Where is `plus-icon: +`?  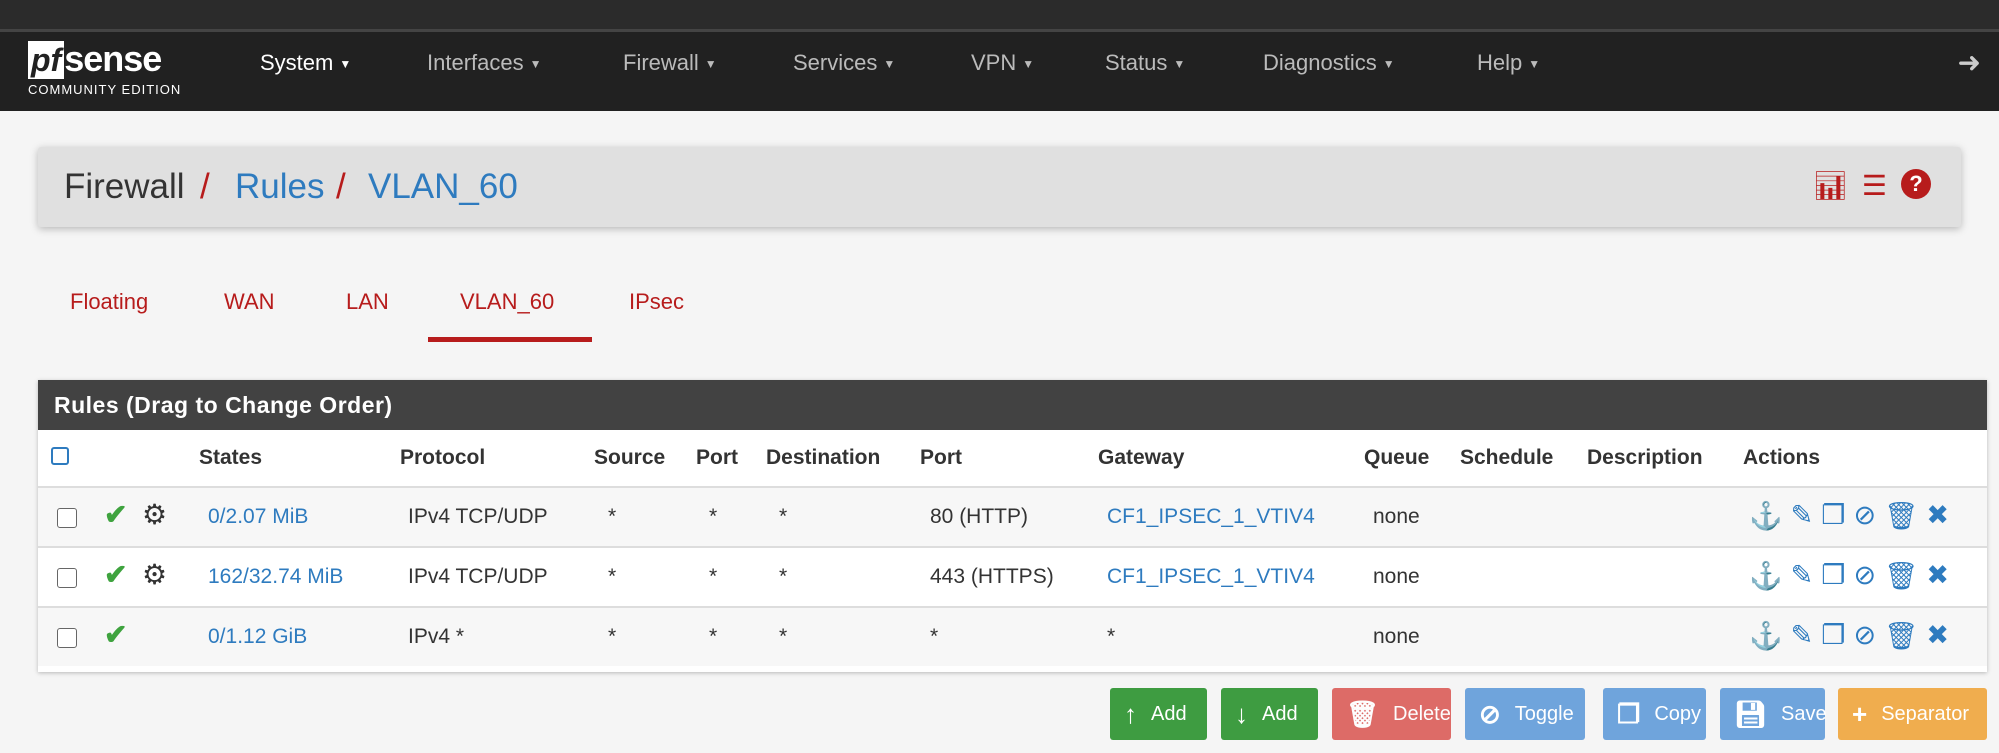
plus-icon: + is located at coordinates (1860, 713).